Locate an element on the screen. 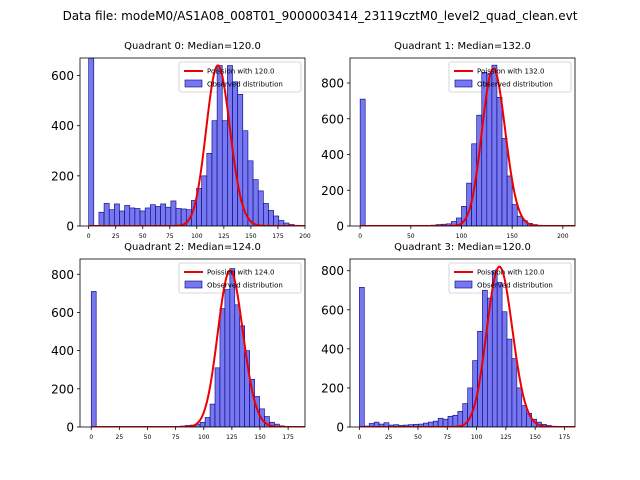 This screenshot has height=480, width=640. quadrant-2-y-tick-label: 0 is located at coordinates (70, 428).